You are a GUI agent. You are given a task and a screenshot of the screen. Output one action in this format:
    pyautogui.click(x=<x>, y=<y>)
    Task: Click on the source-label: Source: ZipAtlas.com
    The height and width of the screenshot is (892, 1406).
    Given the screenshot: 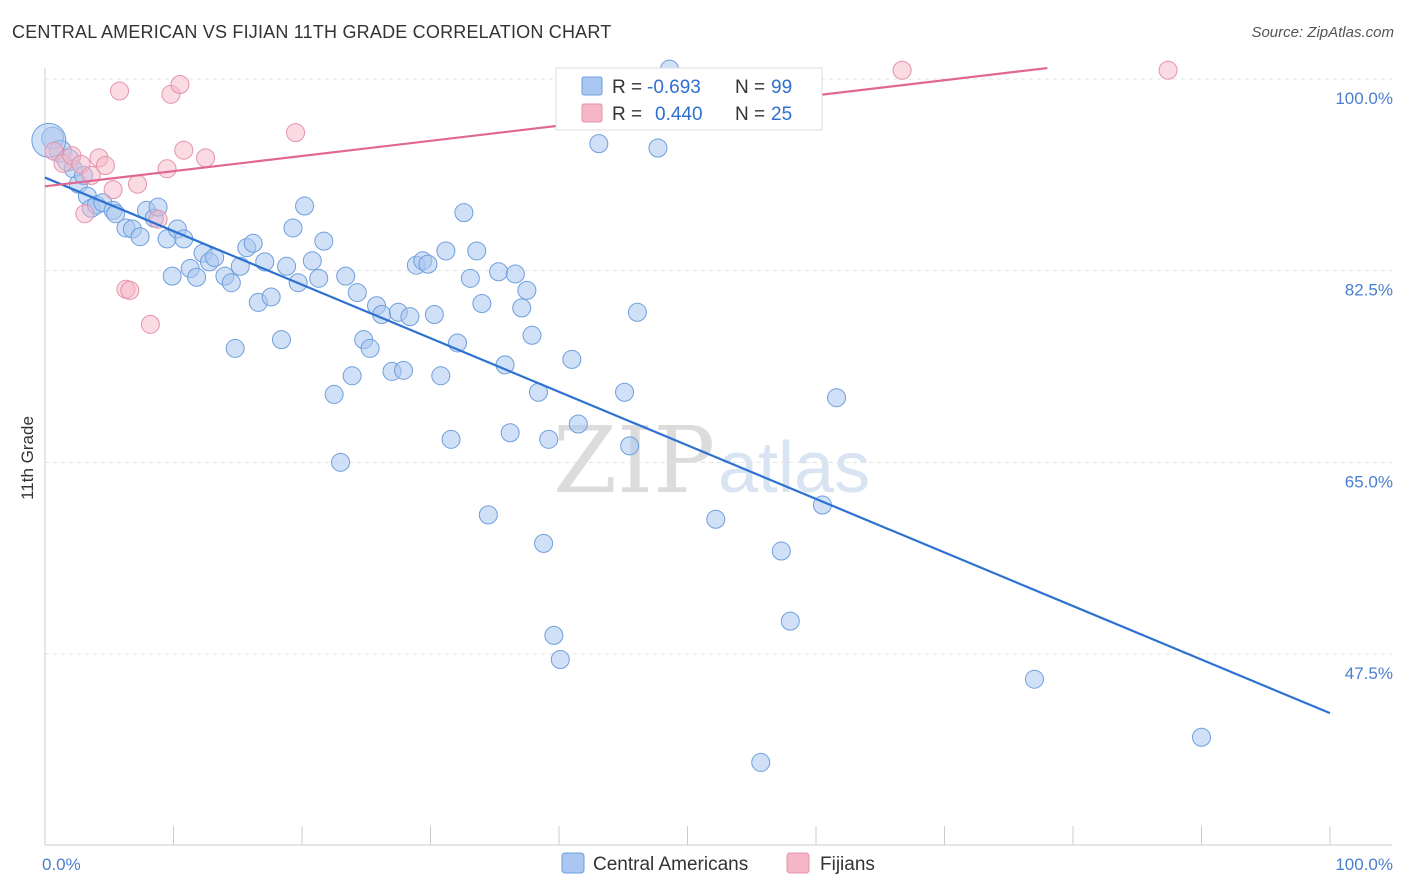 What is the action you would take?
    pyautogui.click(x=1322, y=32)
    